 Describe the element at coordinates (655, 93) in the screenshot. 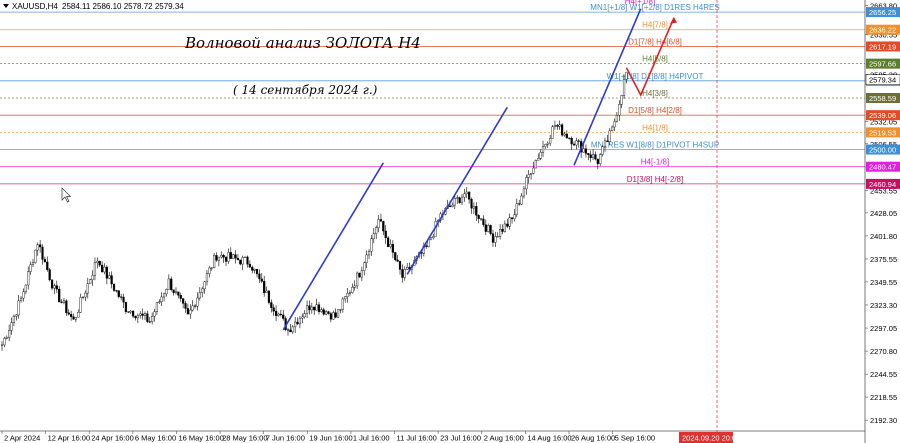

I see `level-label: H4[3/8]` at that location.